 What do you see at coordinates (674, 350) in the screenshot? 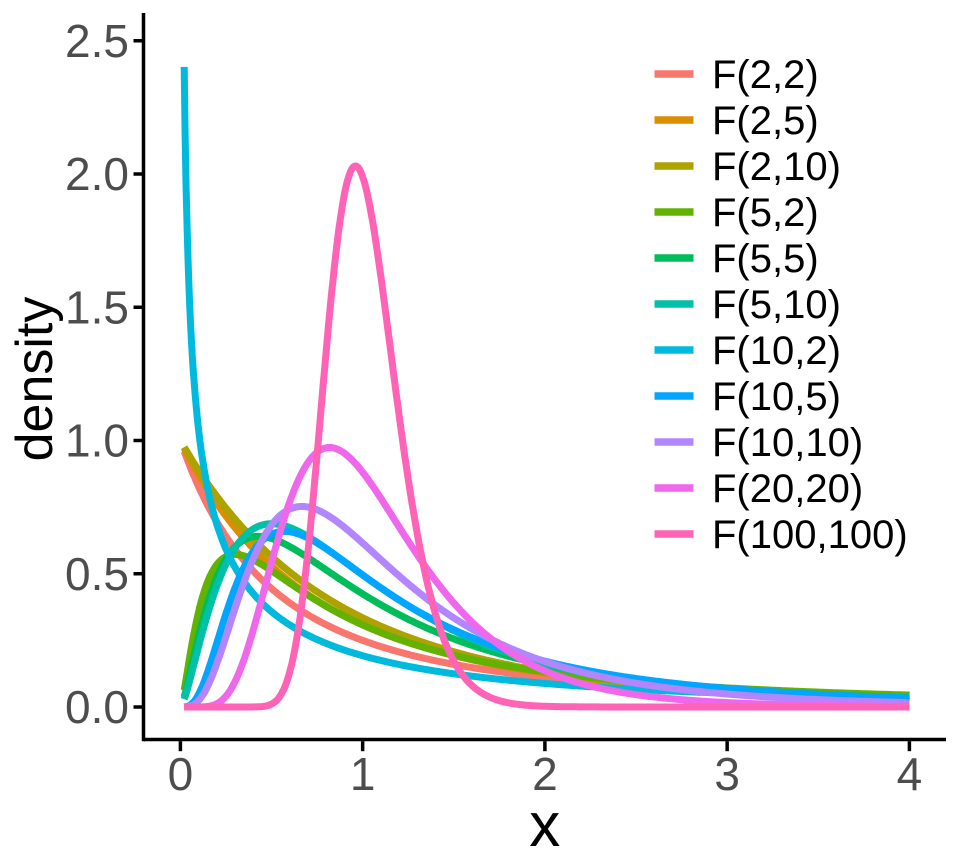
I see `legend-key-F(10,2)` at bounding box center [674, 350].